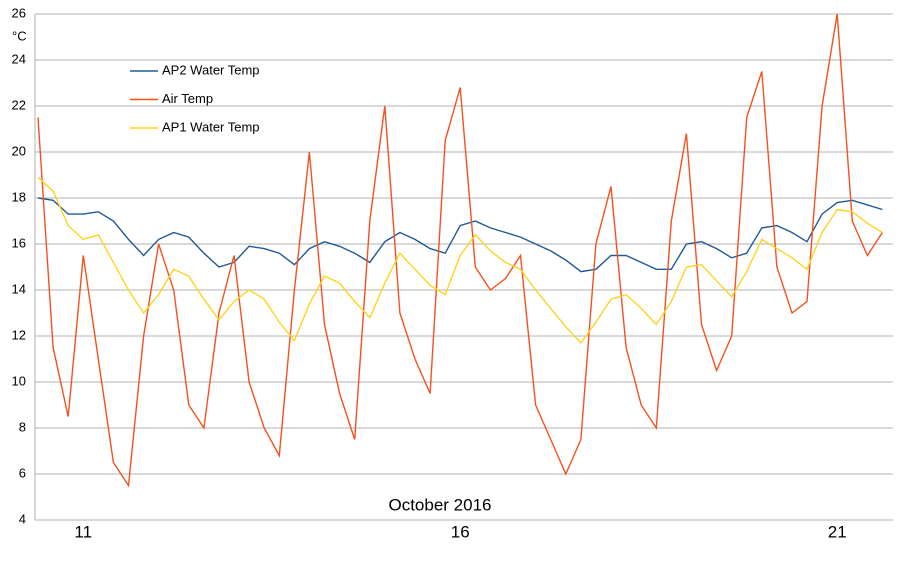 The width and height of the screenshot is (900, 561). What do you see at coordinates (439, 504) in the screenshot?
I see `x-axis-label: October 2016` at bounding box center [439, 504].